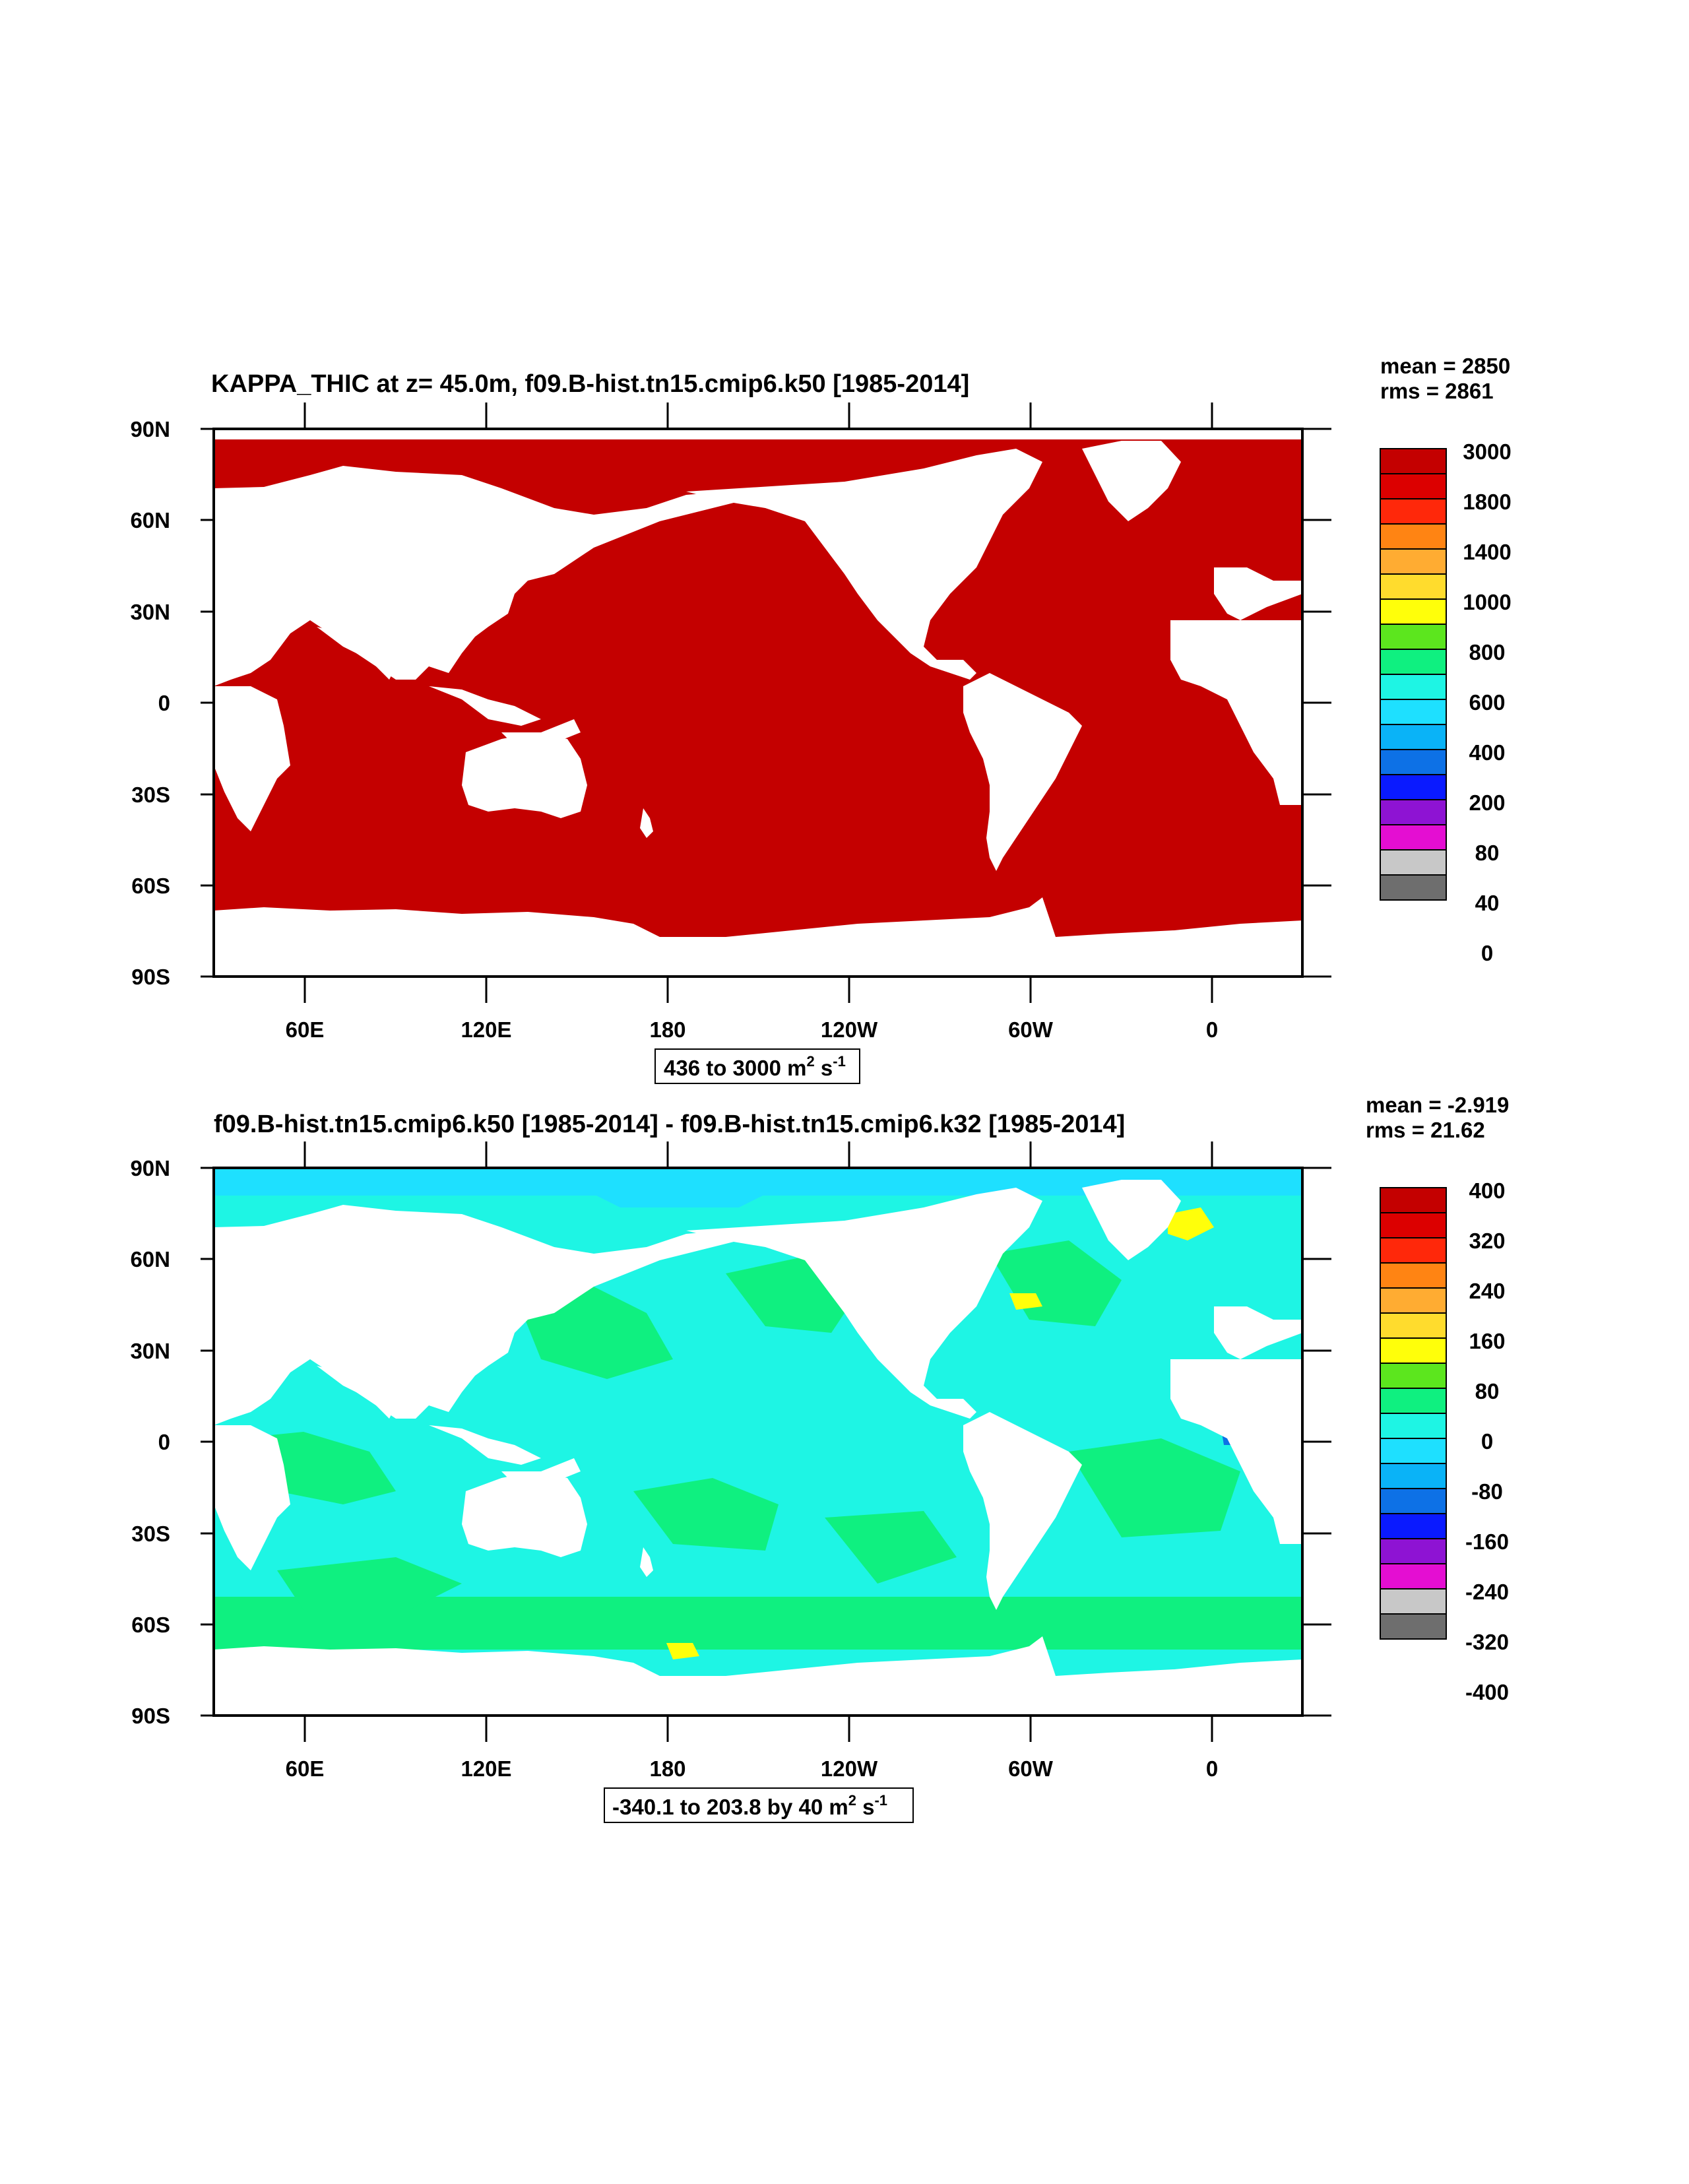  What do you see at coordinates (1487, 702) in the screenshot?
I see `colorbar-label: 600` at bounding box center [1487, 702].